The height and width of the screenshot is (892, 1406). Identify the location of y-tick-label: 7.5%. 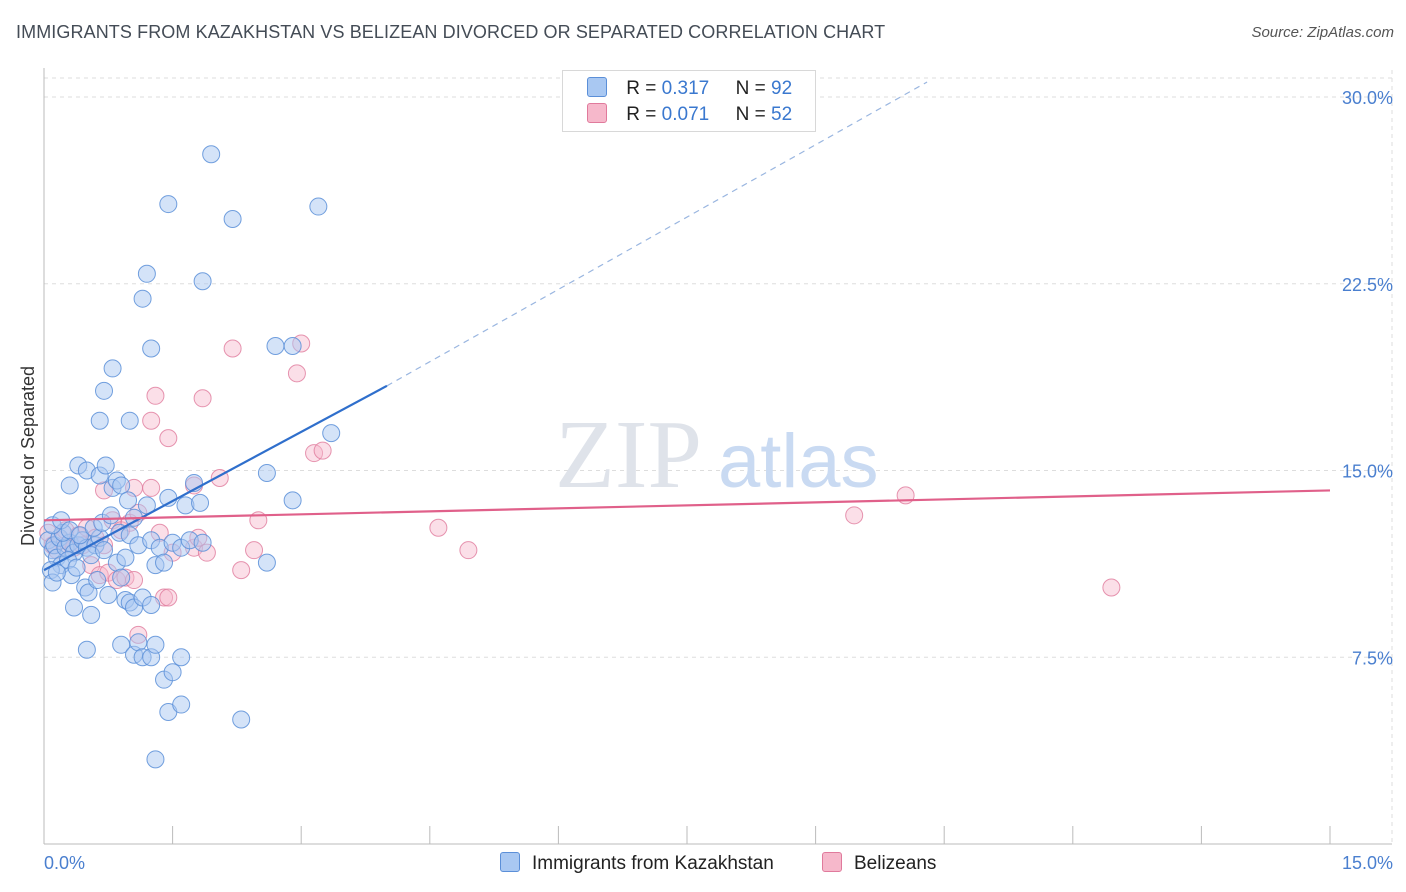
(1372, 658).